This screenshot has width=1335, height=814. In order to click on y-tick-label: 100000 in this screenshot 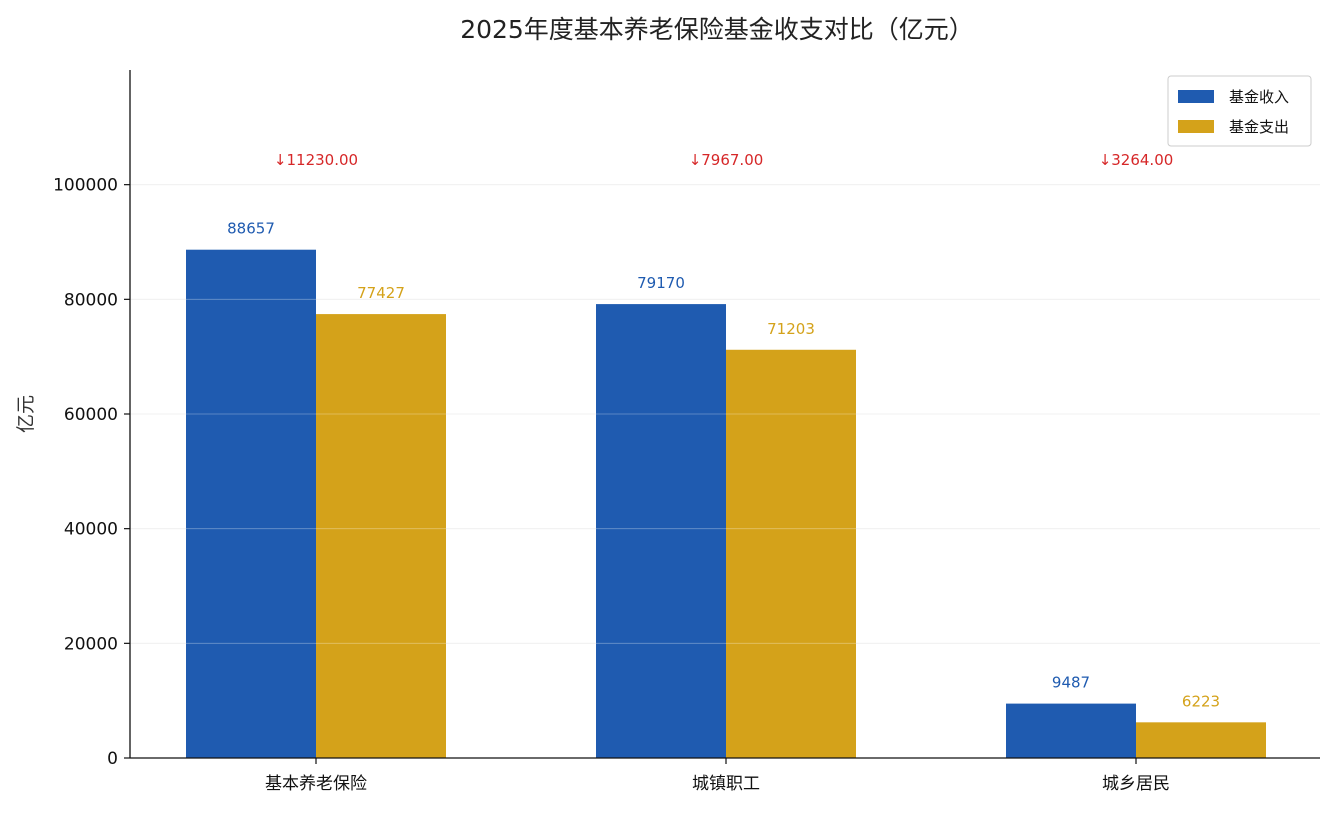, I will do `click(85, 186)`.